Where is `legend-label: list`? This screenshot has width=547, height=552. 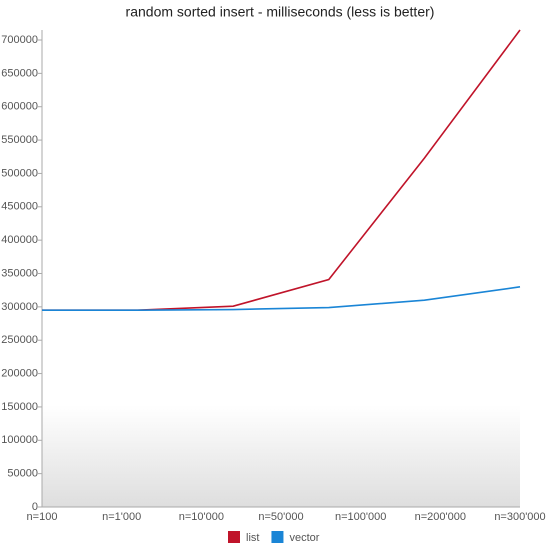 legend-label: list is located at coordinates (252, 538).